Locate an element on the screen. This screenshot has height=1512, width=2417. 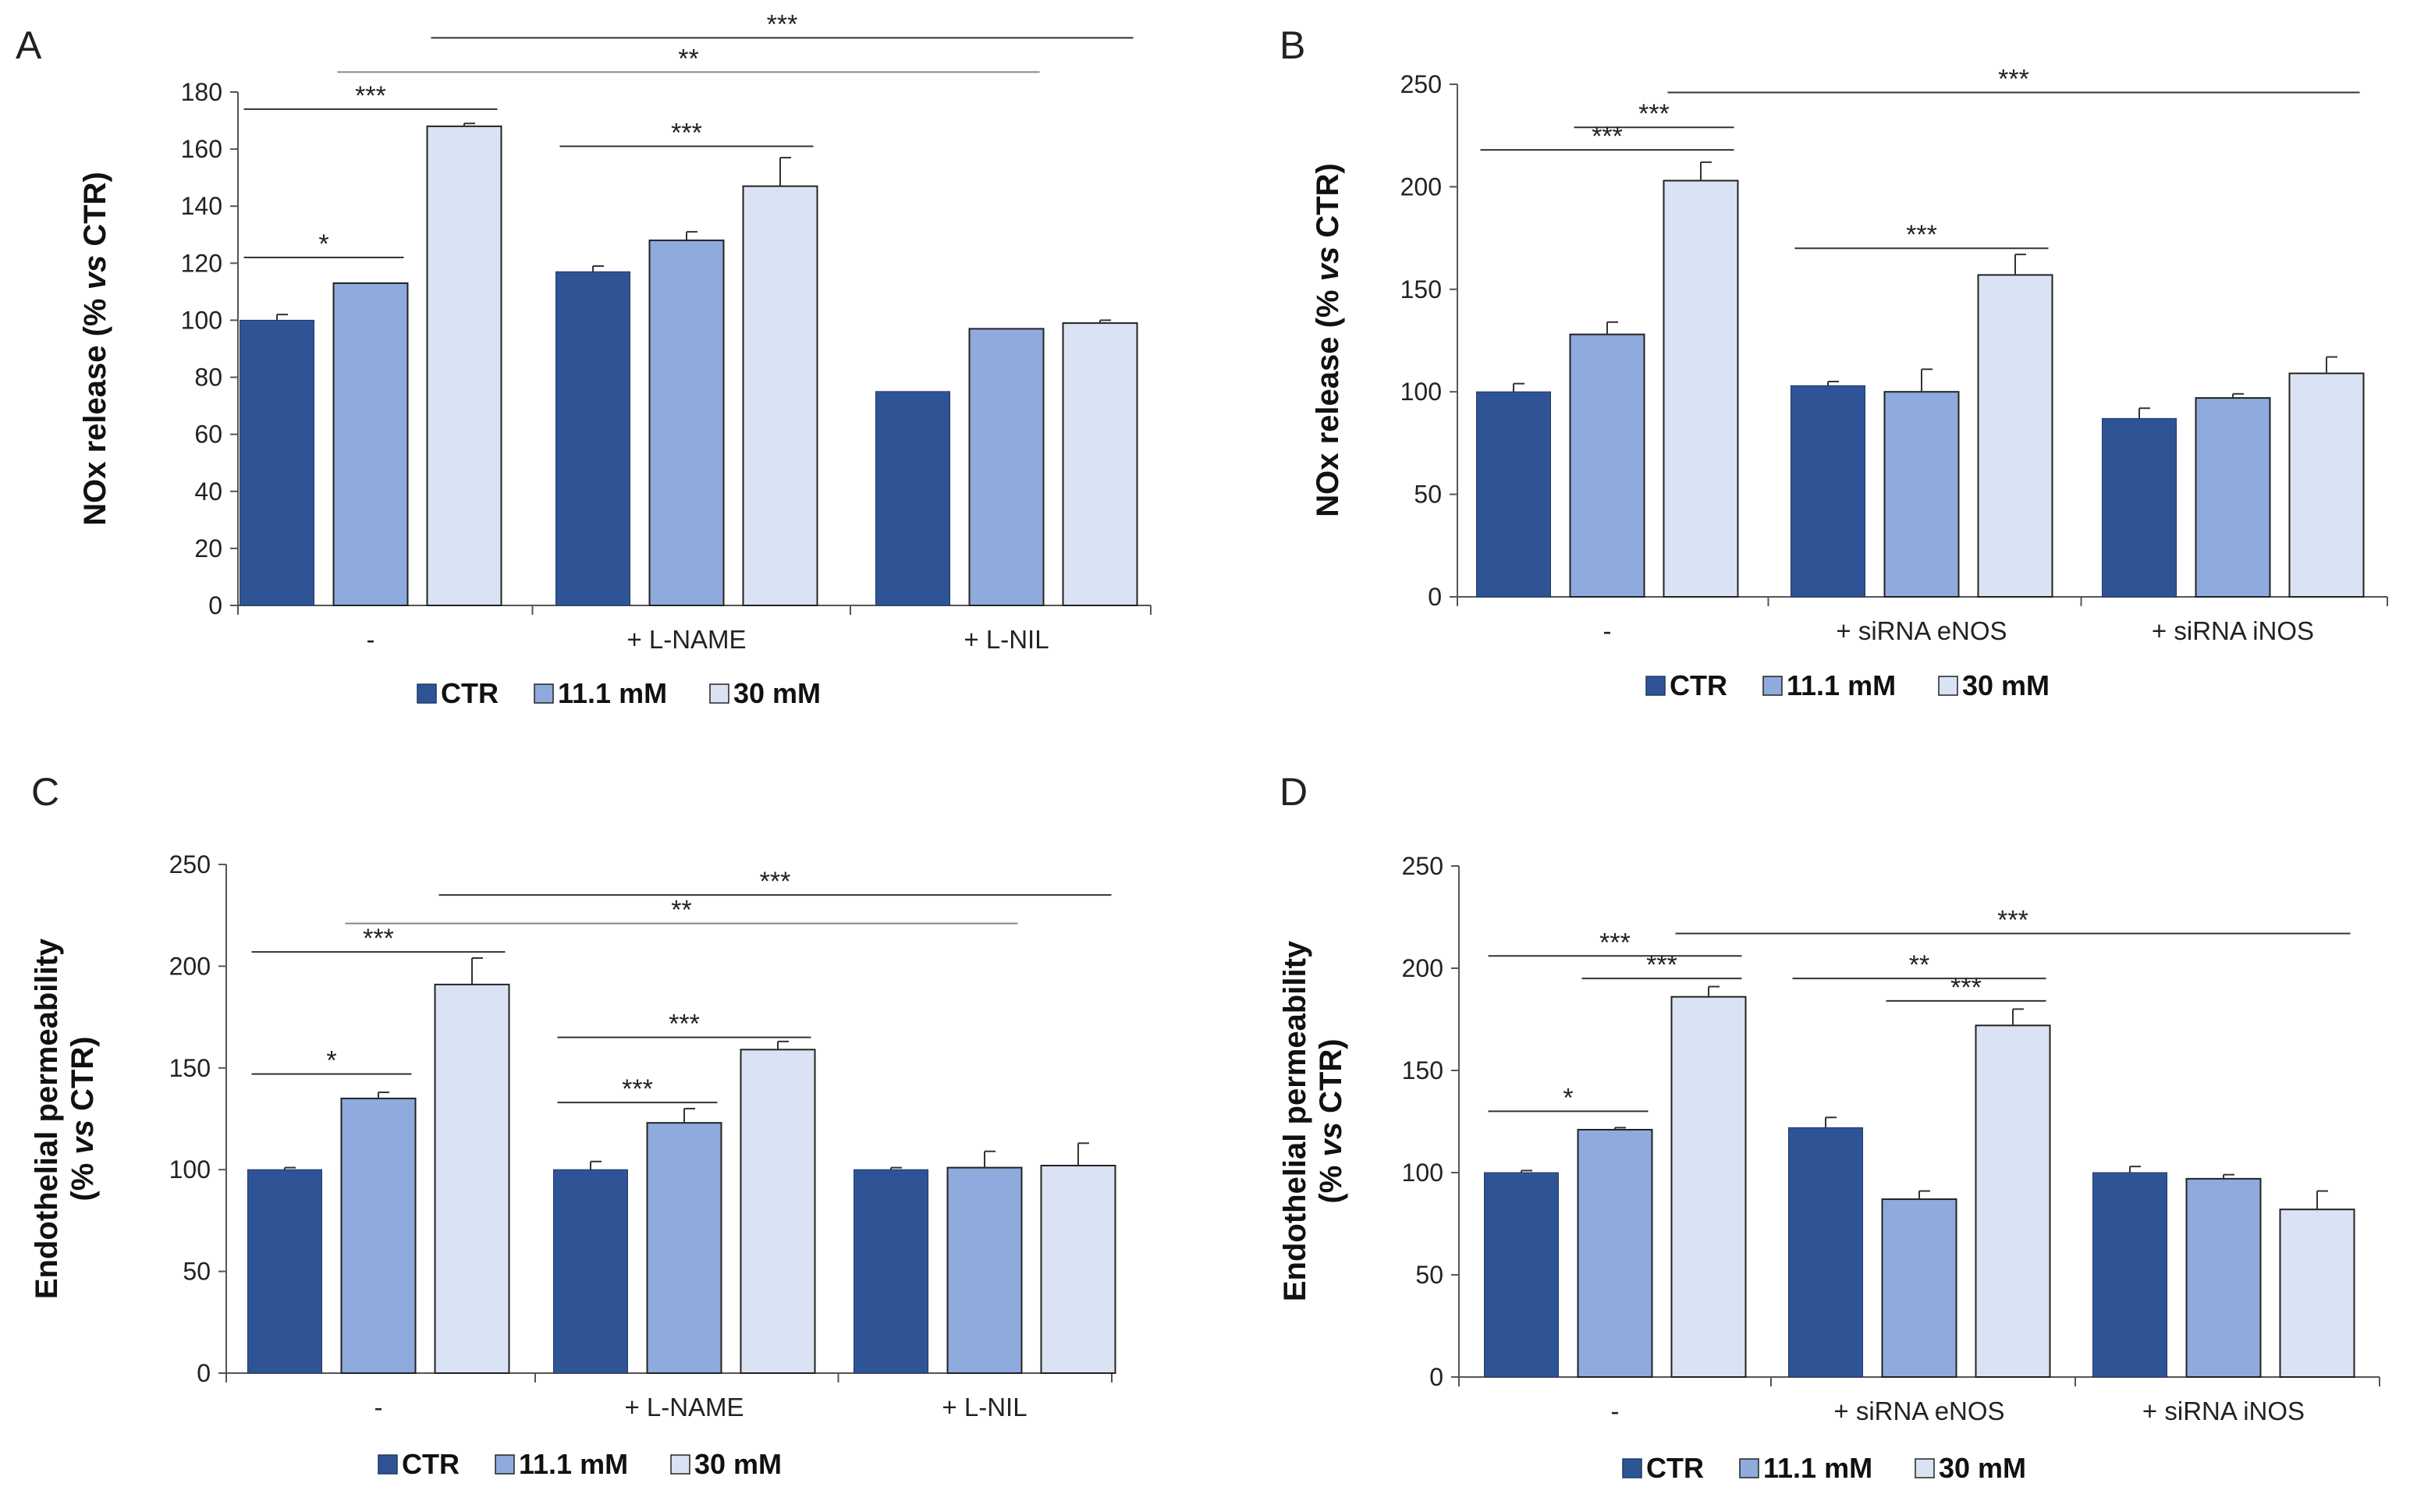
y-tick-label: 40 is located at coordinates (208, 492).